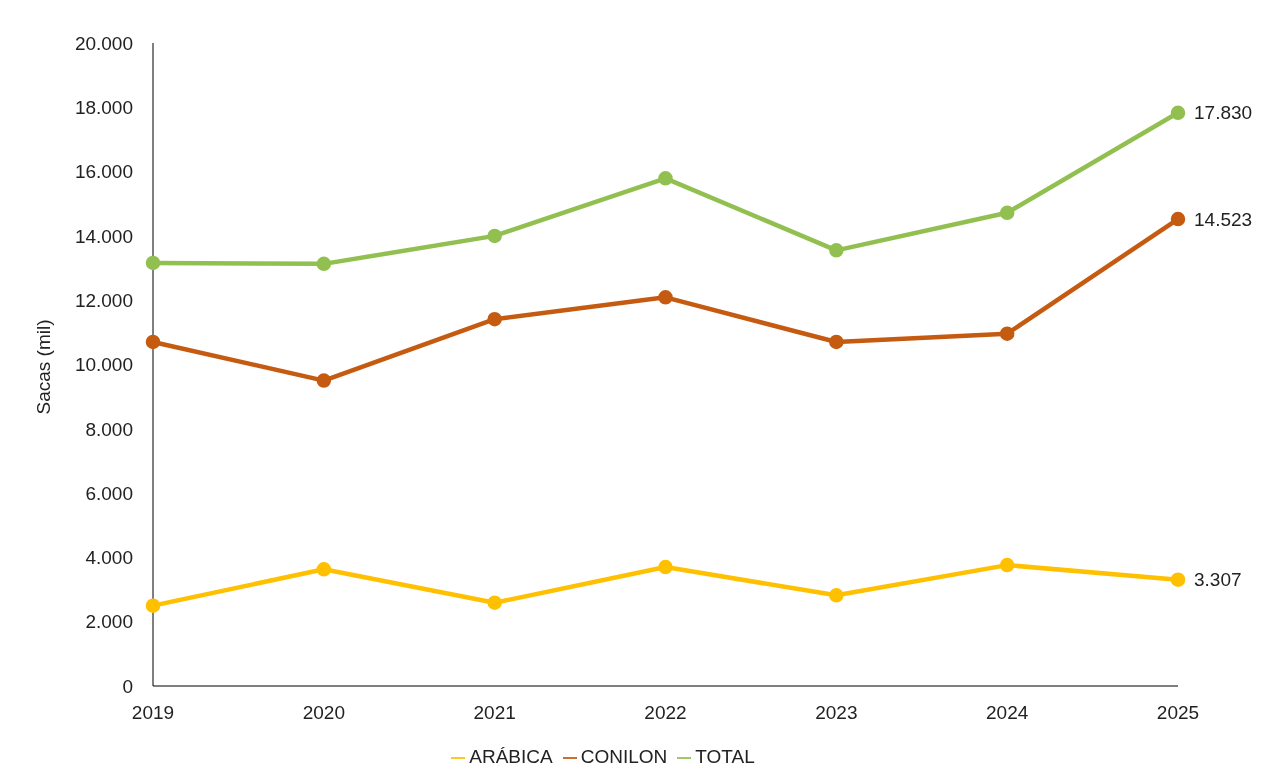 This screenshot has height=780, width=1271. What do you see at coordinates (1007, 713) in the screenshot?
I see `x-tick-label: 2024` at bounding box center [1007, 713].